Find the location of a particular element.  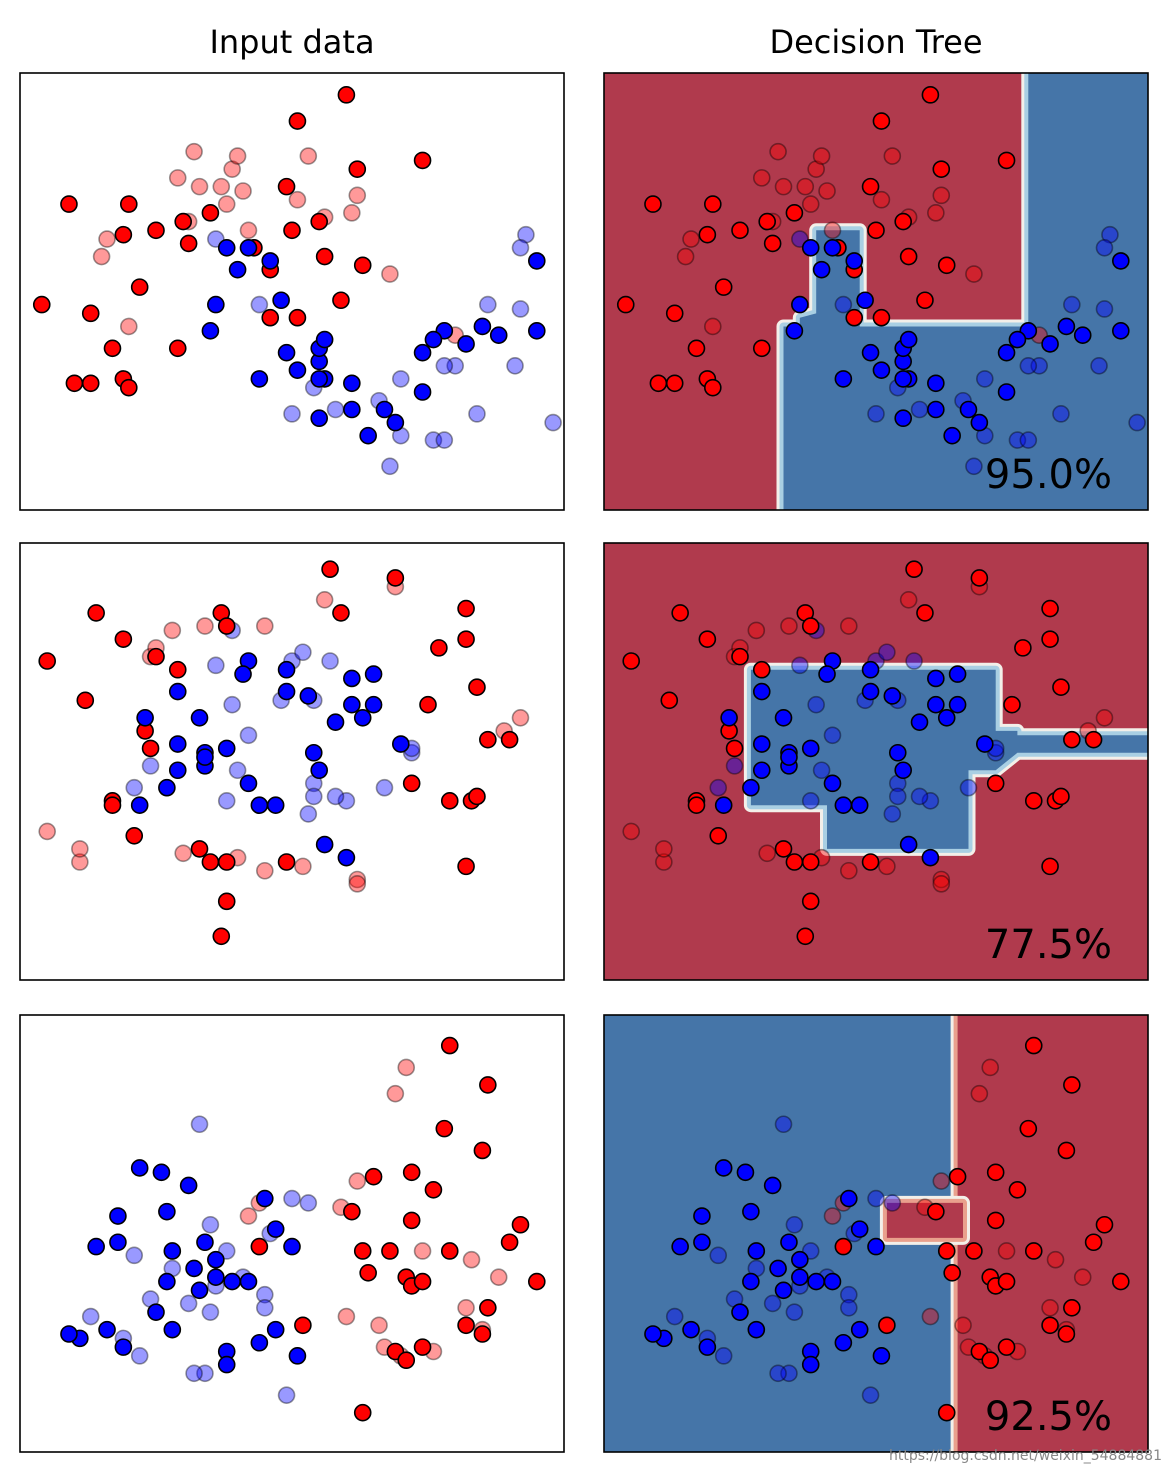

plot-frame is located at coordinates (292, 291).